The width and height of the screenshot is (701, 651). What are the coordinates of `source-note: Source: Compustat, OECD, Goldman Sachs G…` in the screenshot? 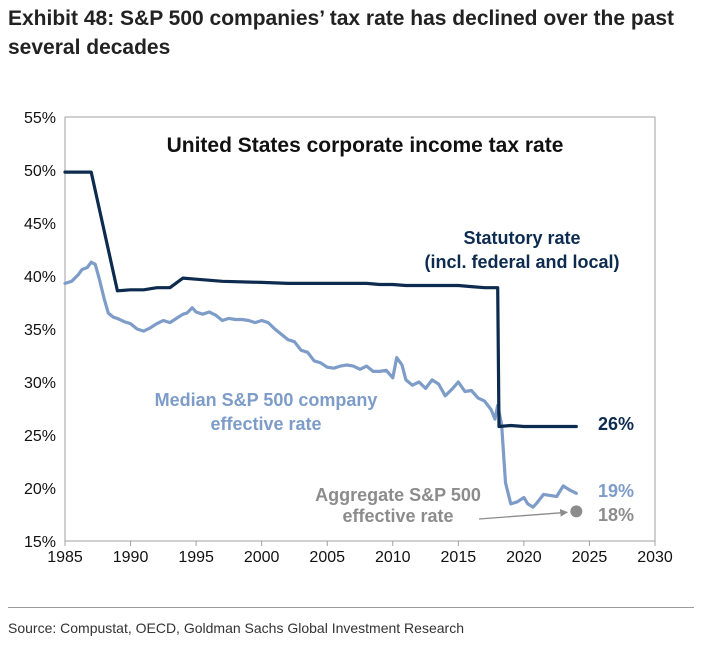 It's located at (236, 628).